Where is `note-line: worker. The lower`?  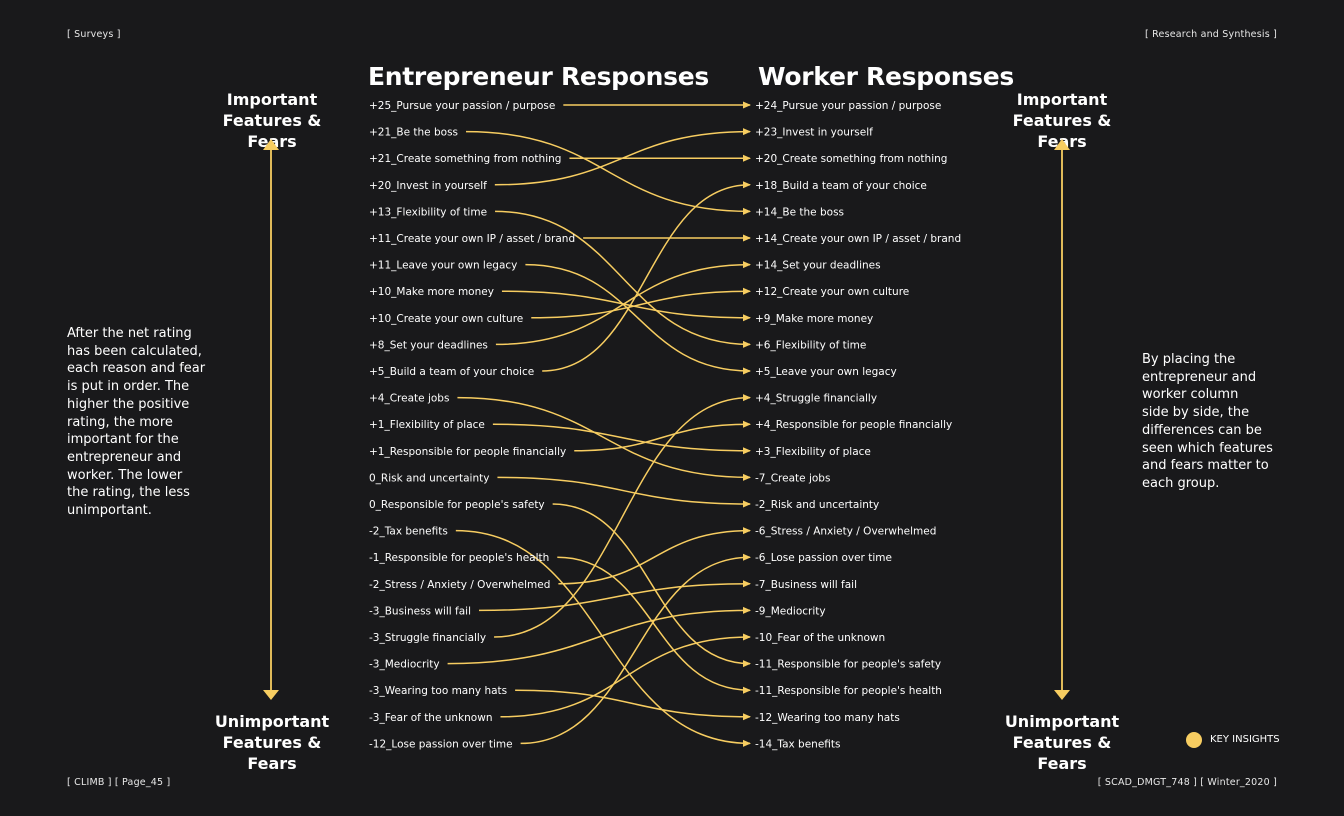
note-line: worker. The lower is located at coordinates (125, 475).